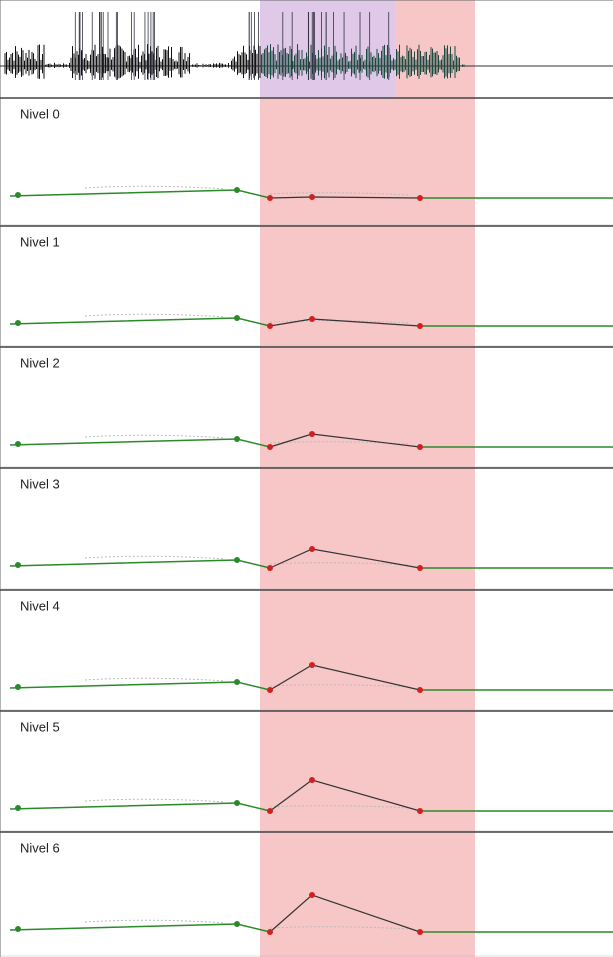  I want to click on panel-label: Nivel 1, so click(40, 241).